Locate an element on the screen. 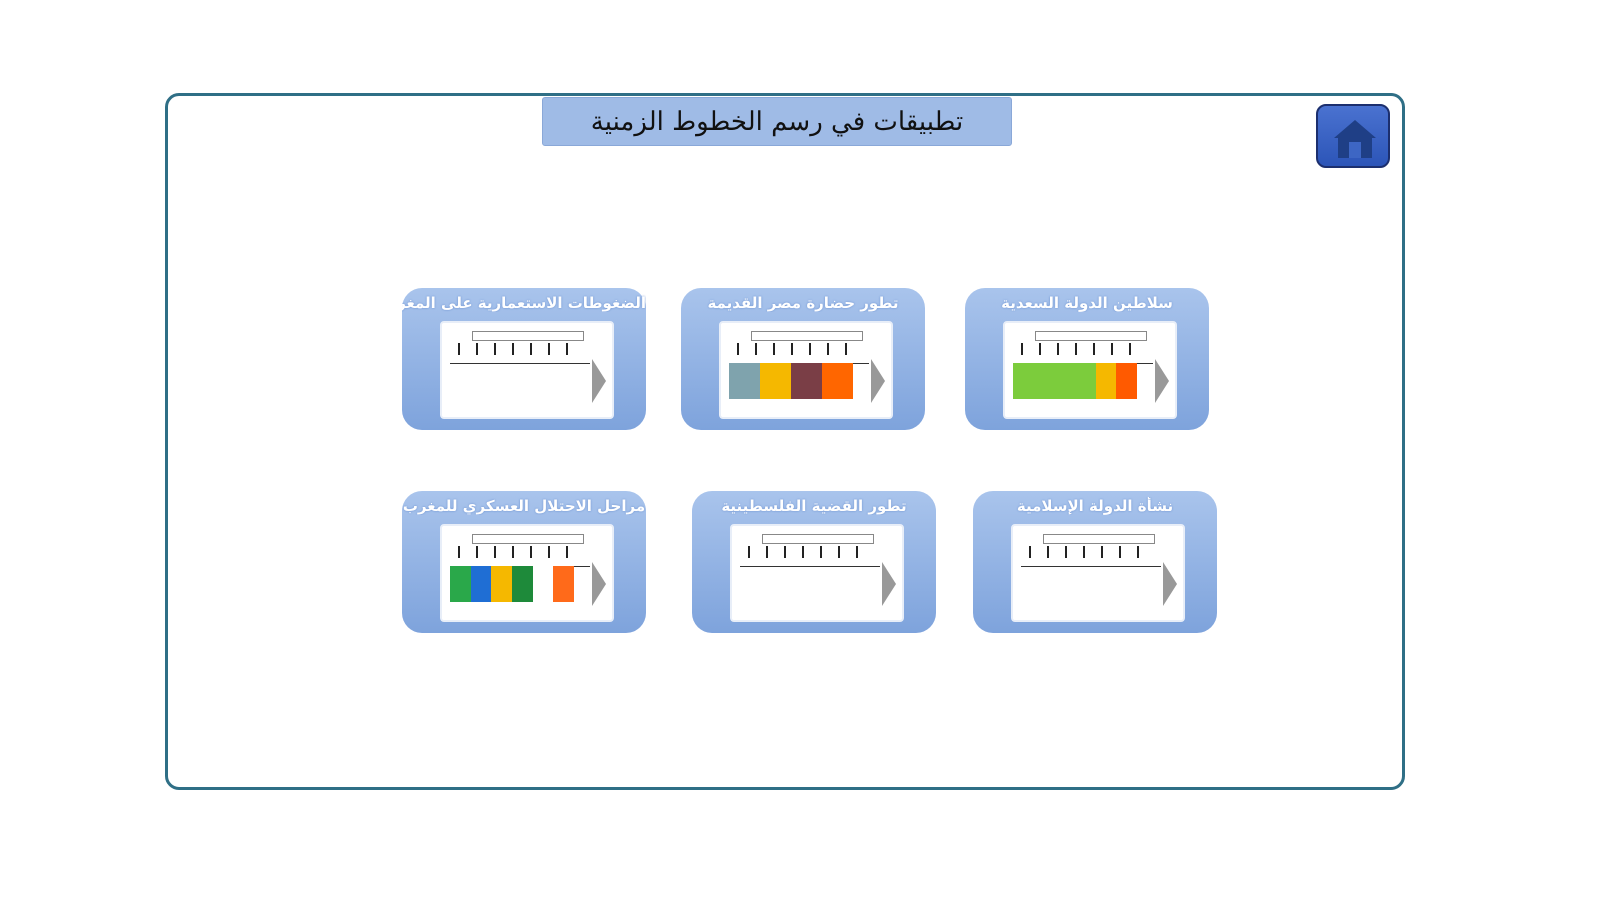  home-button is located at coordinates (1353, 136).